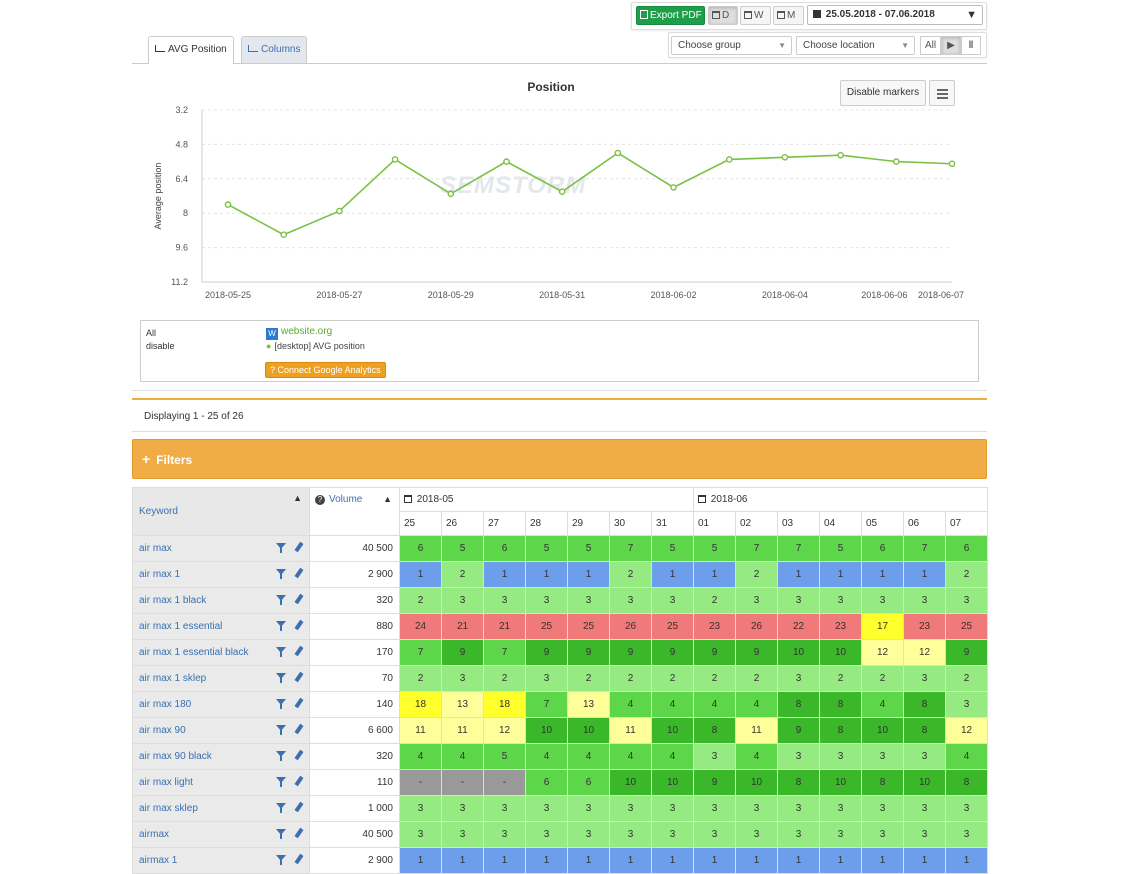 The height and width of the screenshot is (874, 1121). Describe the element at coordinates (221, 756) in the screenshot. I see `keyword-cell: air max 90 black` at that location.